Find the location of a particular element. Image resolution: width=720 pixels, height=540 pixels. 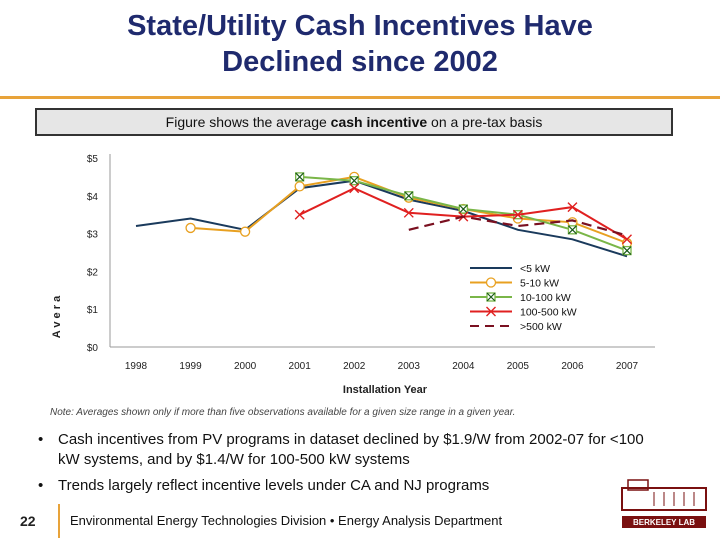

footer-divider is located at coordinates (59, 521).